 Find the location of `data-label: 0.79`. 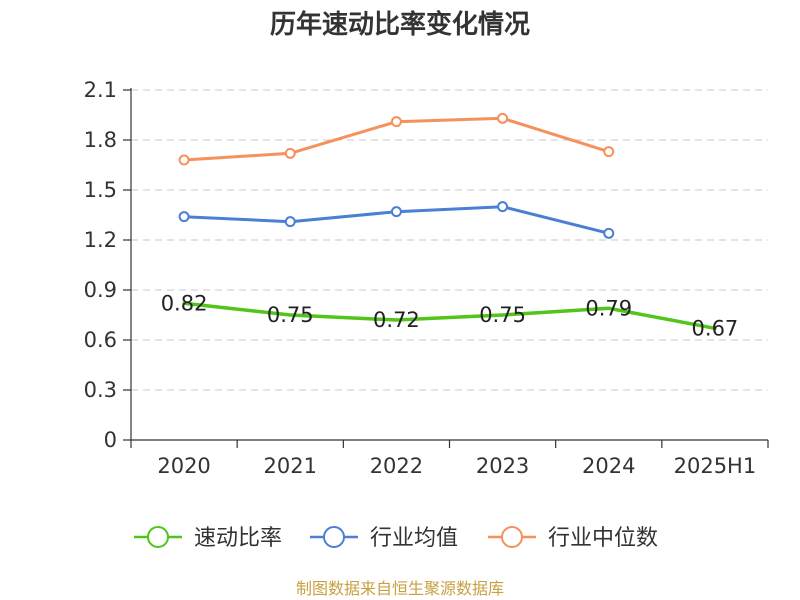

data-label: 0.79 is located at coordinates (608, 308).